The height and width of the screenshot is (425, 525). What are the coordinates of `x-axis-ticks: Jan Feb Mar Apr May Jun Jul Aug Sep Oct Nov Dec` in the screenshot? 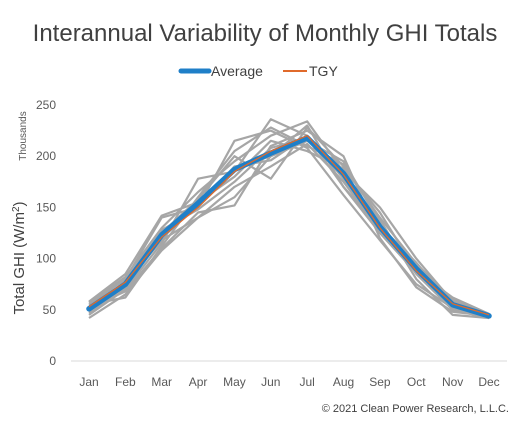 It's located at (289, 382).